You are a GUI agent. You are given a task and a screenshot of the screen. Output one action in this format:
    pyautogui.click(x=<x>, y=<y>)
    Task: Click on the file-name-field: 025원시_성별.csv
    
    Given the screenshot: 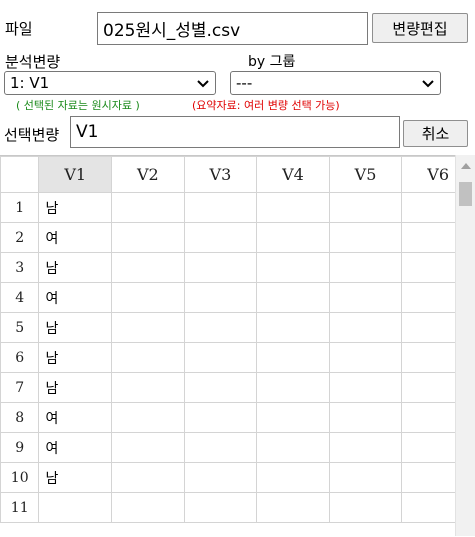 What is the action you would take?
    pyautogui.click(x=232, y=28)
    